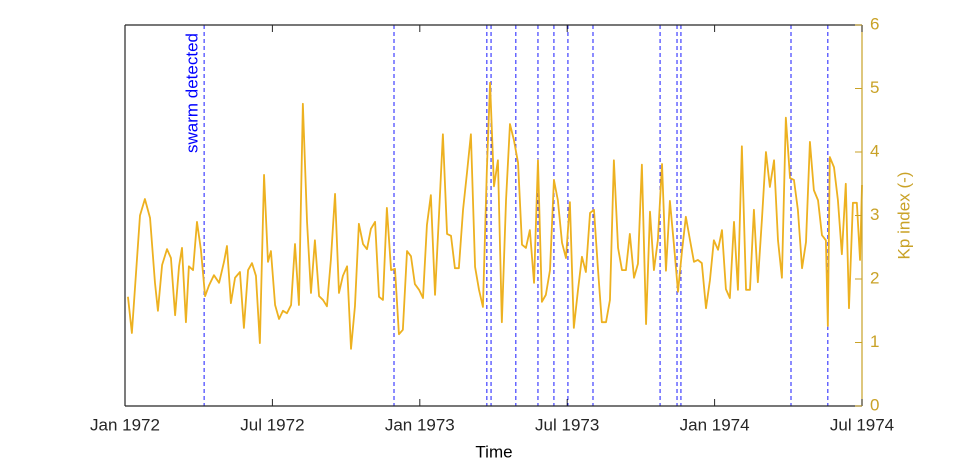 This screenshot has height=473, width=957. Describe the element at coordinates (874, 341) in the screenshot. I see `y-tick-label: 1` at that location.